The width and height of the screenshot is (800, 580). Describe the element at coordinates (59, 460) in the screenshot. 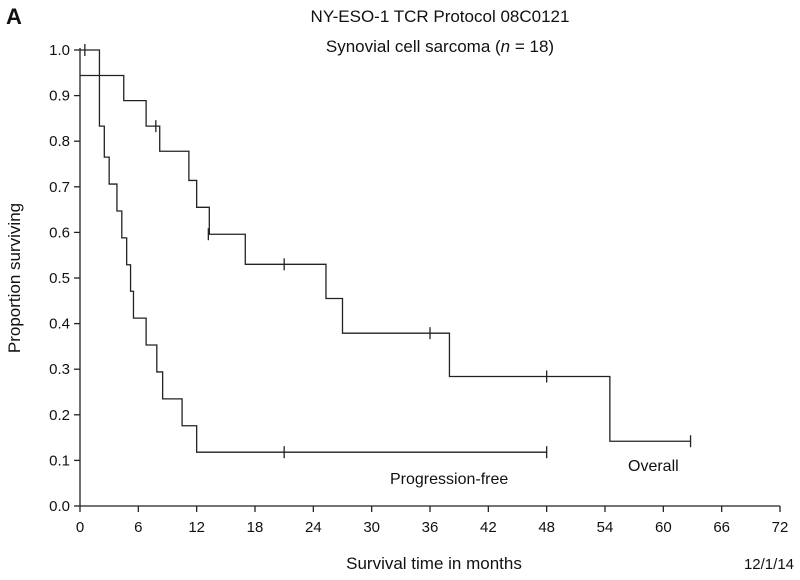

I see `y-tick-label: 0.1` at that location.